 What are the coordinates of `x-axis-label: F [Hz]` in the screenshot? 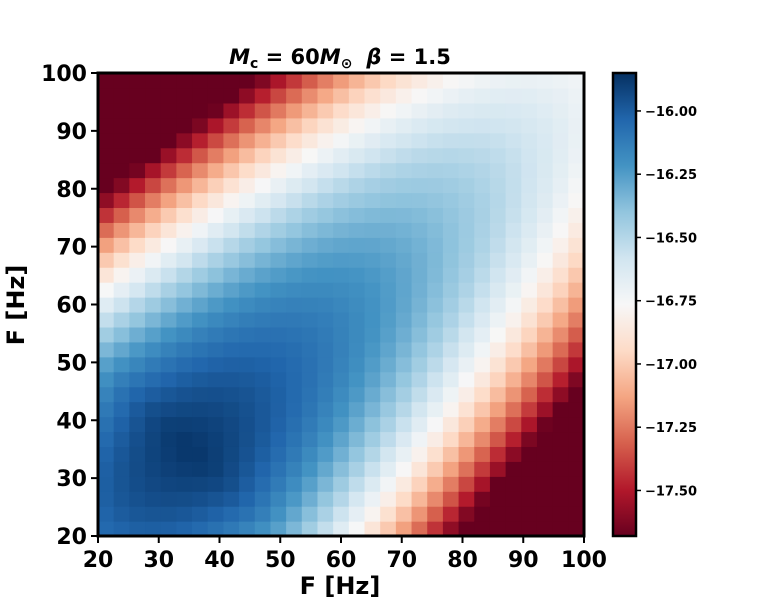 It's located at (340, 586).